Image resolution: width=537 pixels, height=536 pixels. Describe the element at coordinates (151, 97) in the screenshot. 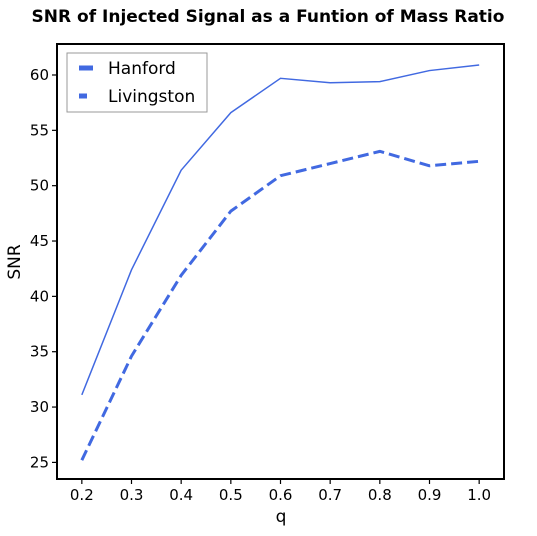

I see `legend-label-livingston: Livingston` at that location.